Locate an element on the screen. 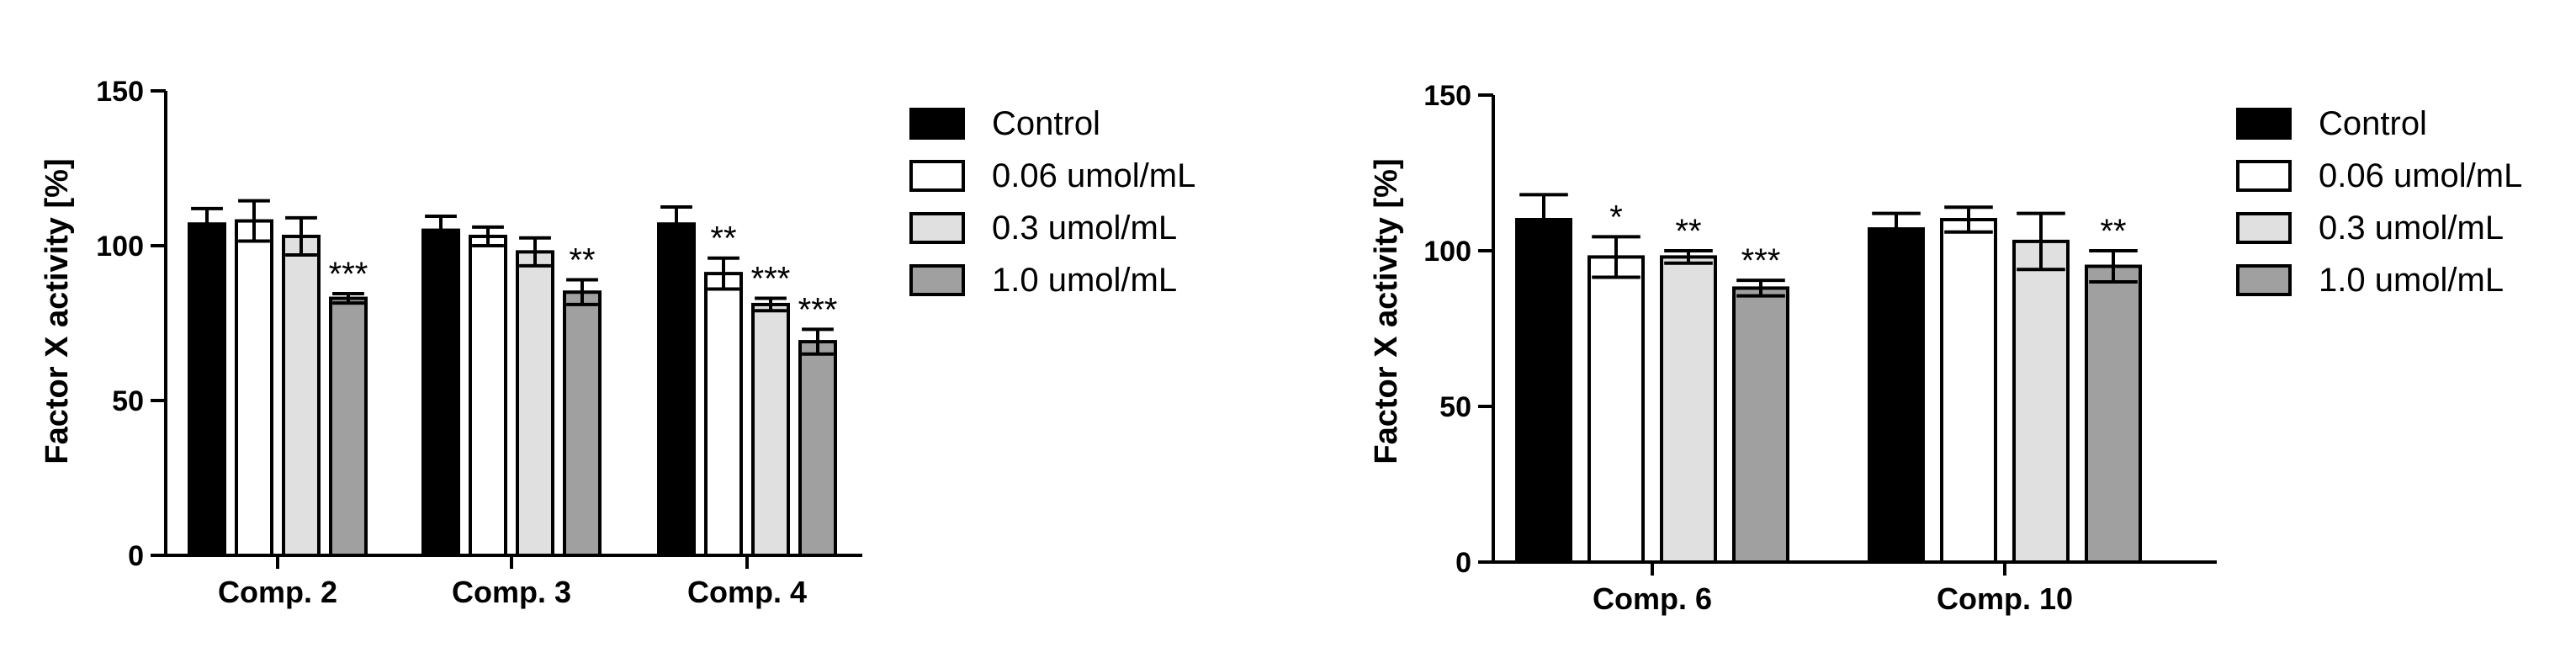 This screenshot has width=2576, height=658. significance-label: * is located at coordinates (1616, 218).